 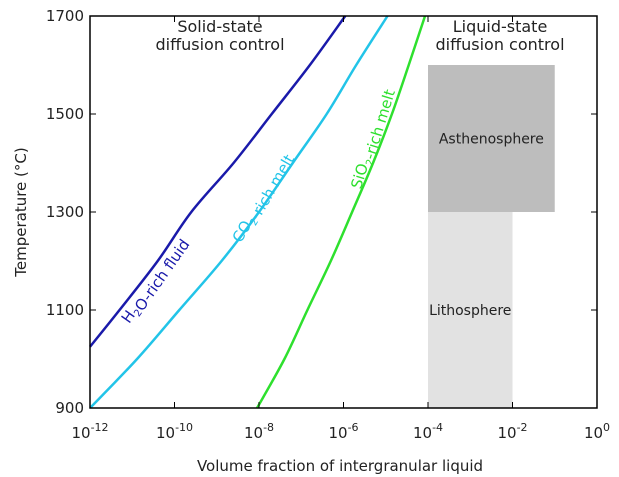 I want to click on y-tick-label: 1500, so click(x=65, y=114).